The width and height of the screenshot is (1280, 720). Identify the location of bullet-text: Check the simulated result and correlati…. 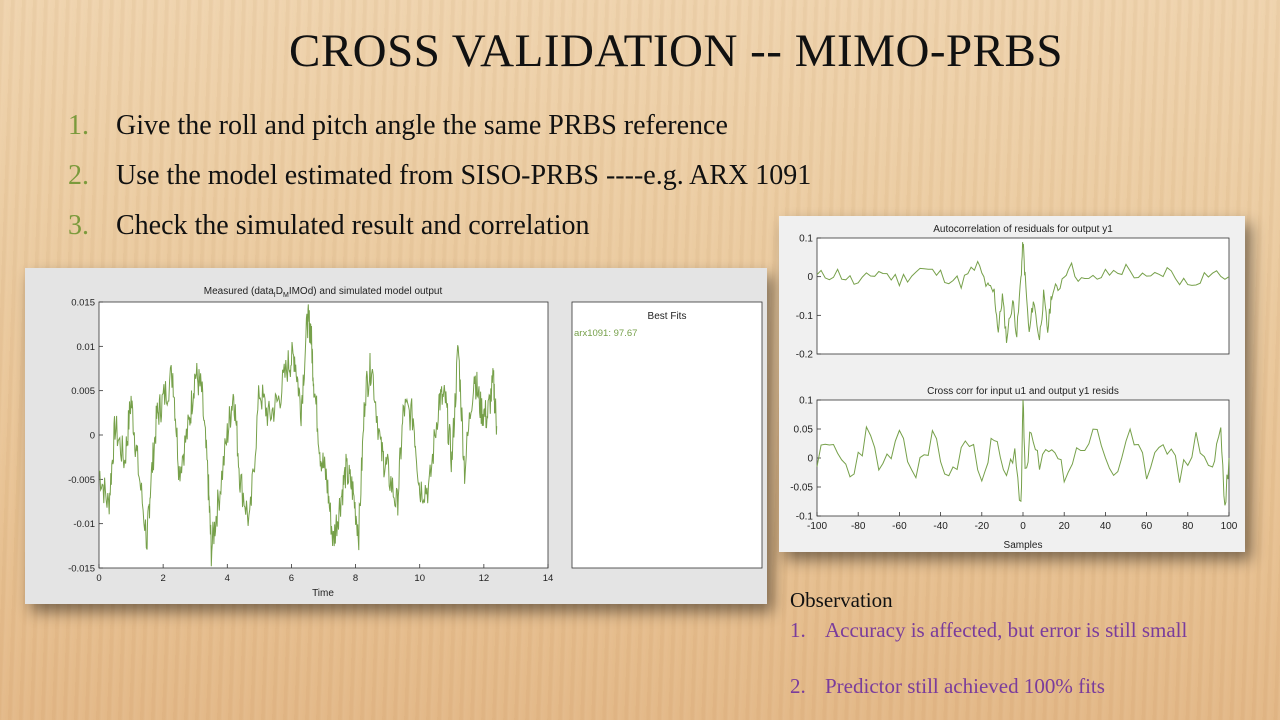
(353, 225).